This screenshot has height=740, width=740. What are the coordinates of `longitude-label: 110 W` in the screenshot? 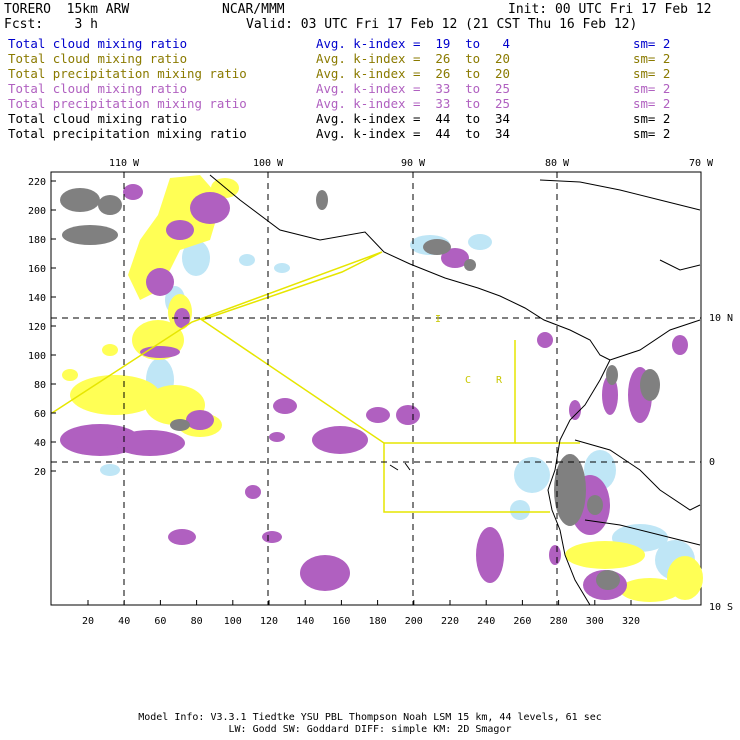 It's located at (124, 163).